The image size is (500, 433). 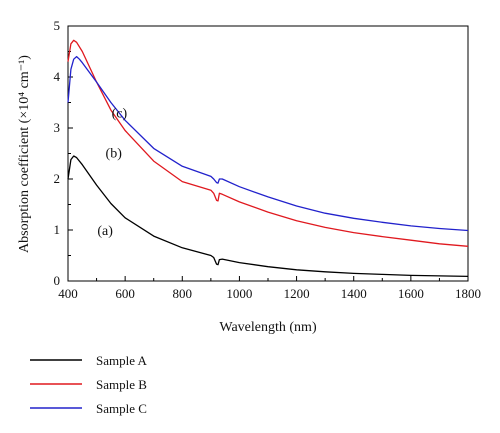 What do you see at coordinates (24, 154) in the screenshot?
I see `y-axis-title: Absorption coefficient (×10⁴ cm⁻¹)` at bounding box center [24, 154].